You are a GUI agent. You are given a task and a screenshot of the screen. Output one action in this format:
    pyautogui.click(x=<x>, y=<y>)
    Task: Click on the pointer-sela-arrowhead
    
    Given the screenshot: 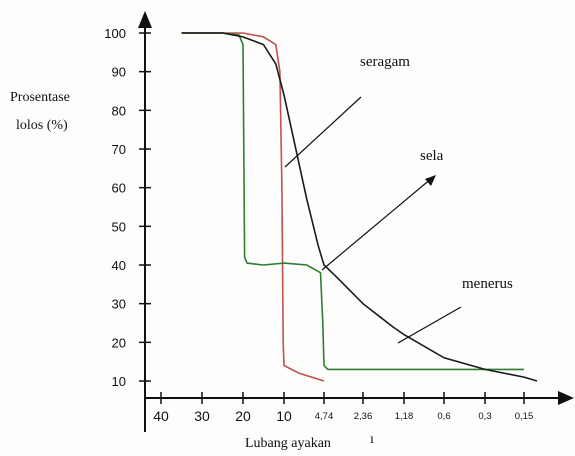 What is the action you would take?
    pyautogui.click(x=430, y=180)
    